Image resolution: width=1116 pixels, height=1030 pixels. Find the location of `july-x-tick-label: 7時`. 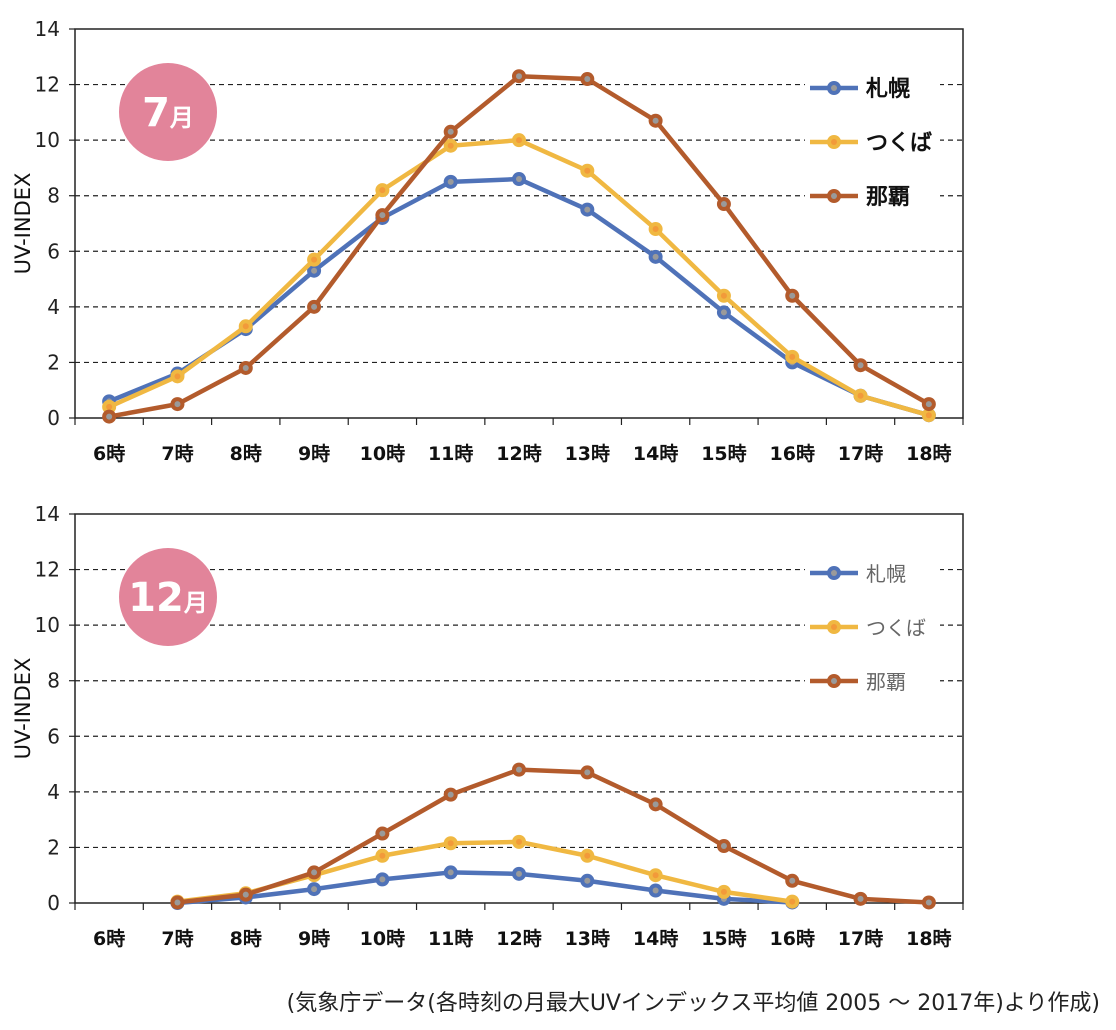

july-x-tick-label: 7時 is located at coordinates (177, 454).